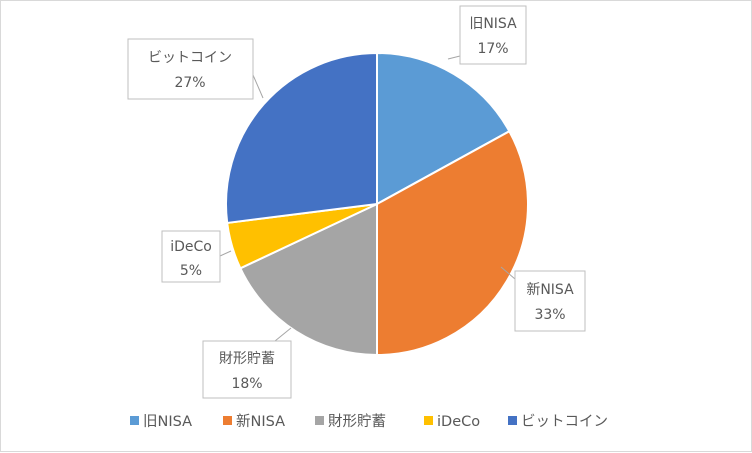 The image size is (752, 453). What do you see at coordinates (549, 315) in the screenshot?
I see `data-label-value-1: 33%` at bounding box center [549, 315].